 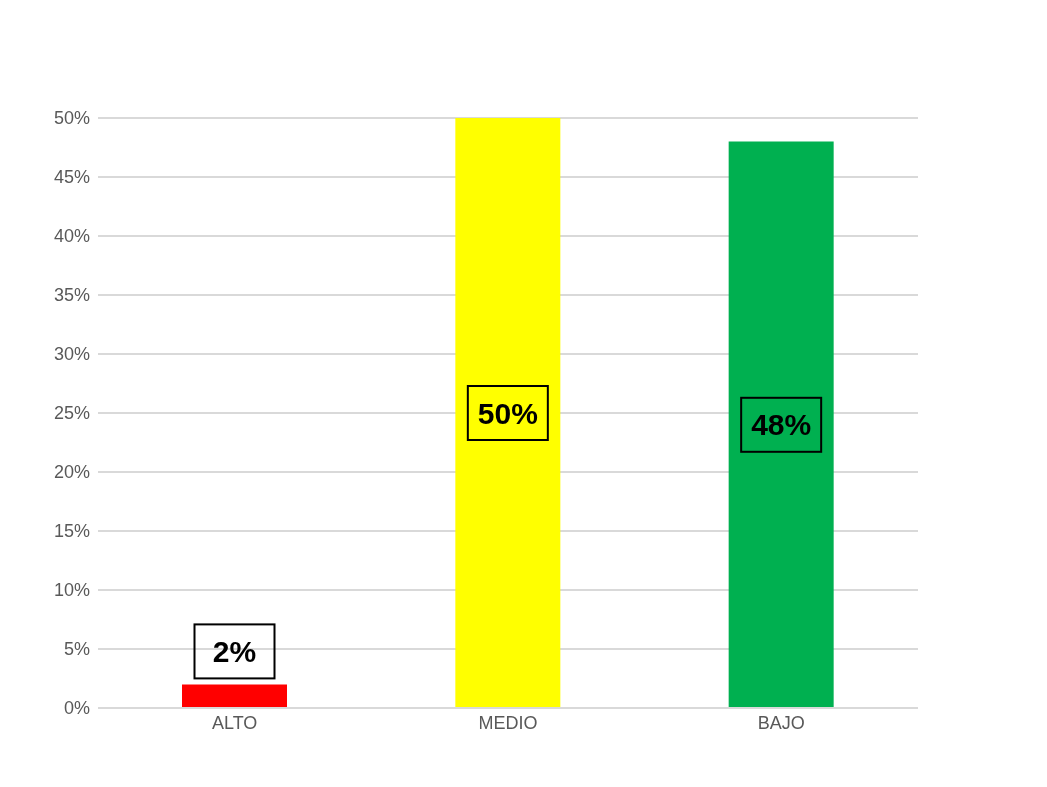 What do you see at coordinates (71, 177) in the screenshot?
I see `y-tick-label: 45%` at bounding box center [71, 177].